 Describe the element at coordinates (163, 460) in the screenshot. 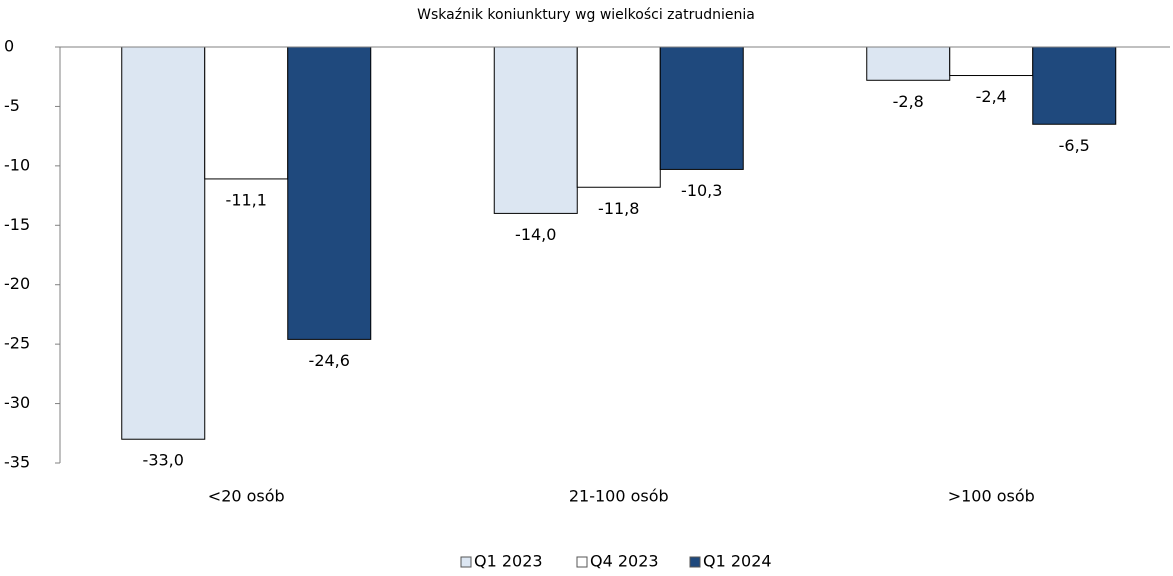

I see `value-label: -33,0` at that location.